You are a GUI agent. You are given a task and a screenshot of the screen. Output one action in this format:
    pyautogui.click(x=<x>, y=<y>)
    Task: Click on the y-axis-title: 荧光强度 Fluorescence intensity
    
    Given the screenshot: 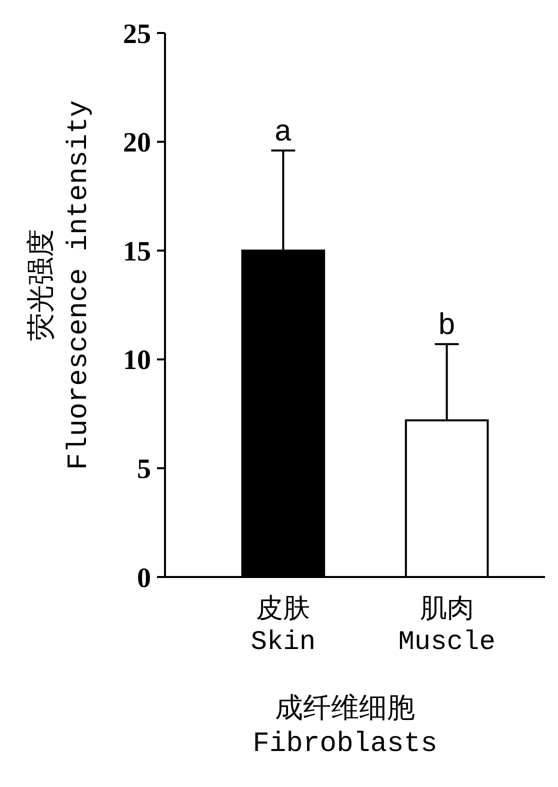 What is the action you would take?
    pyautogui.click(x=60, y=285)
    